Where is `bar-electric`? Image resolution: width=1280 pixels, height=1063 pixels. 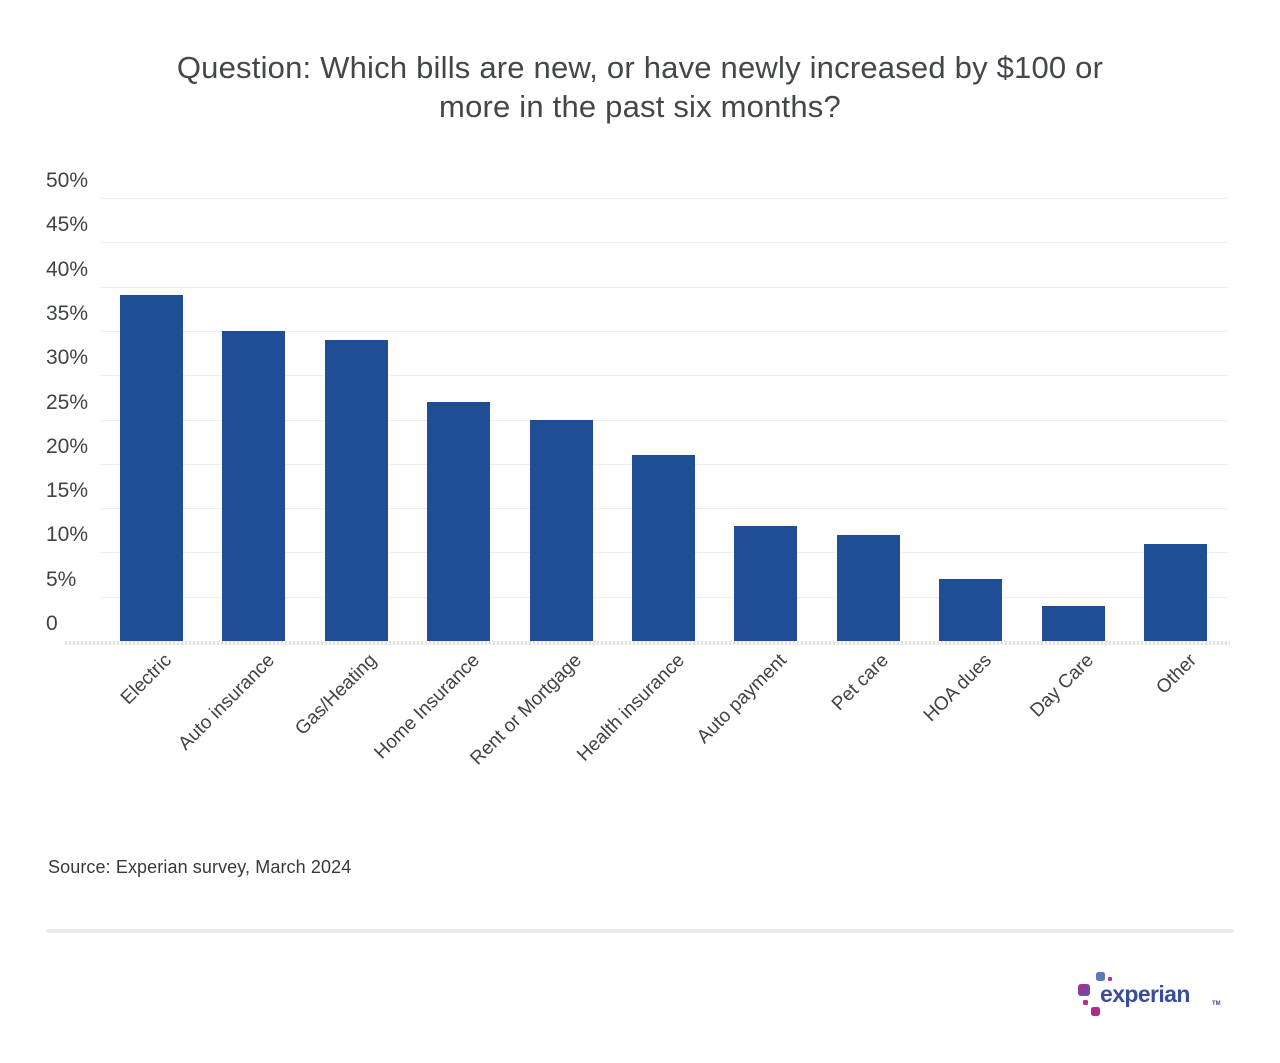
bar-electric is located at coordinates (151, 468).